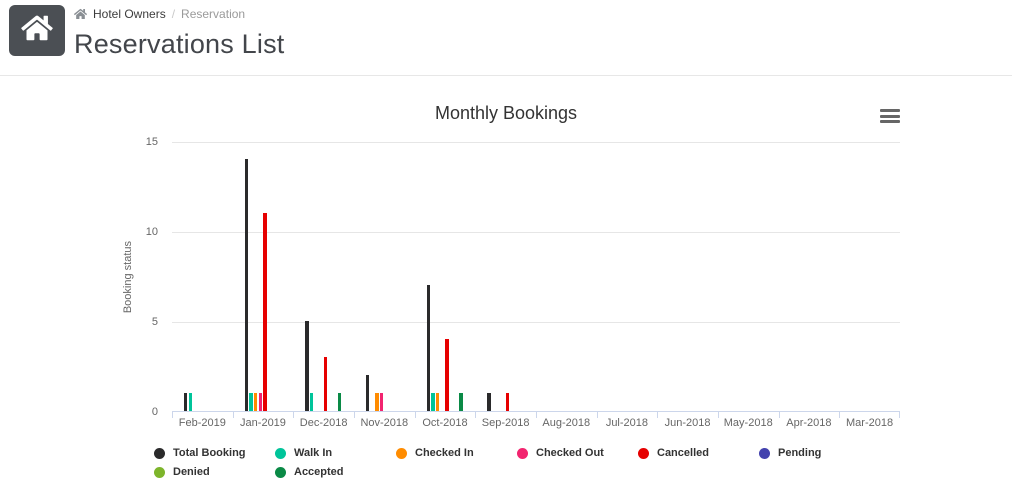 The width and height of the screenshot is (1012, 486). What do you see at coordinates (262, 285) in the screenshot?
I see `bar-group-jan-2019` at bounding box center [262, 285].